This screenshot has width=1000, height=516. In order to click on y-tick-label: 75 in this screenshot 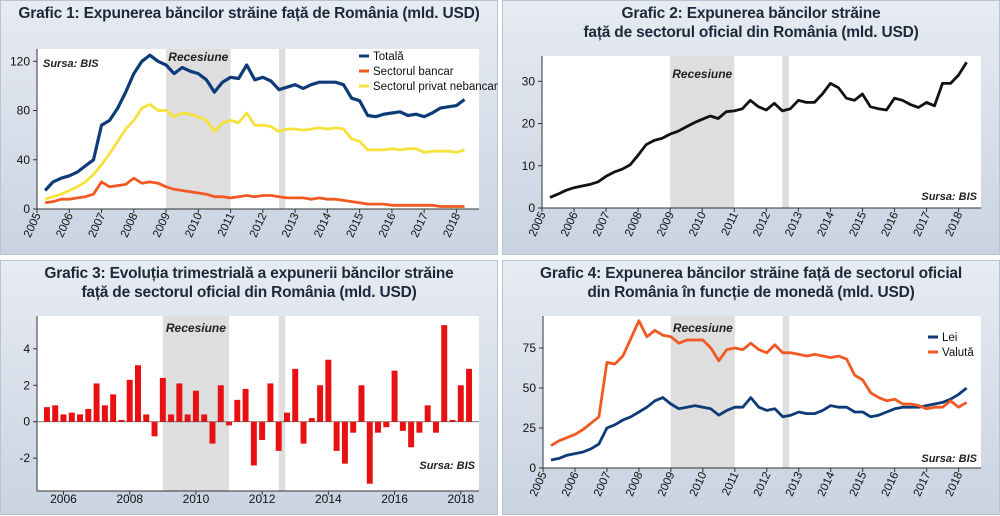, I will do `click(530, 348)`.